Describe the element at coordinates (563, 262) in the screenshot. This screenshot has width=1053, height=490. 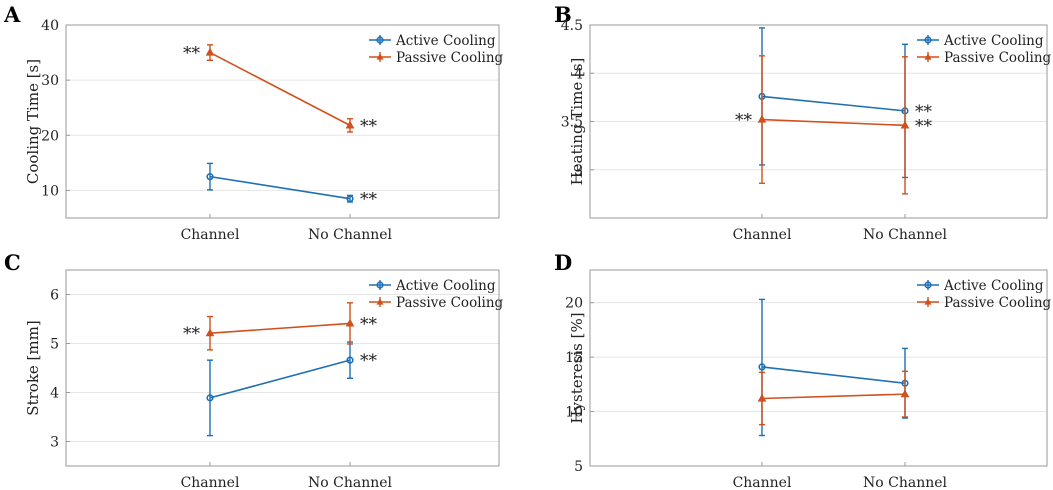
I see `panel-label: D` at that location.